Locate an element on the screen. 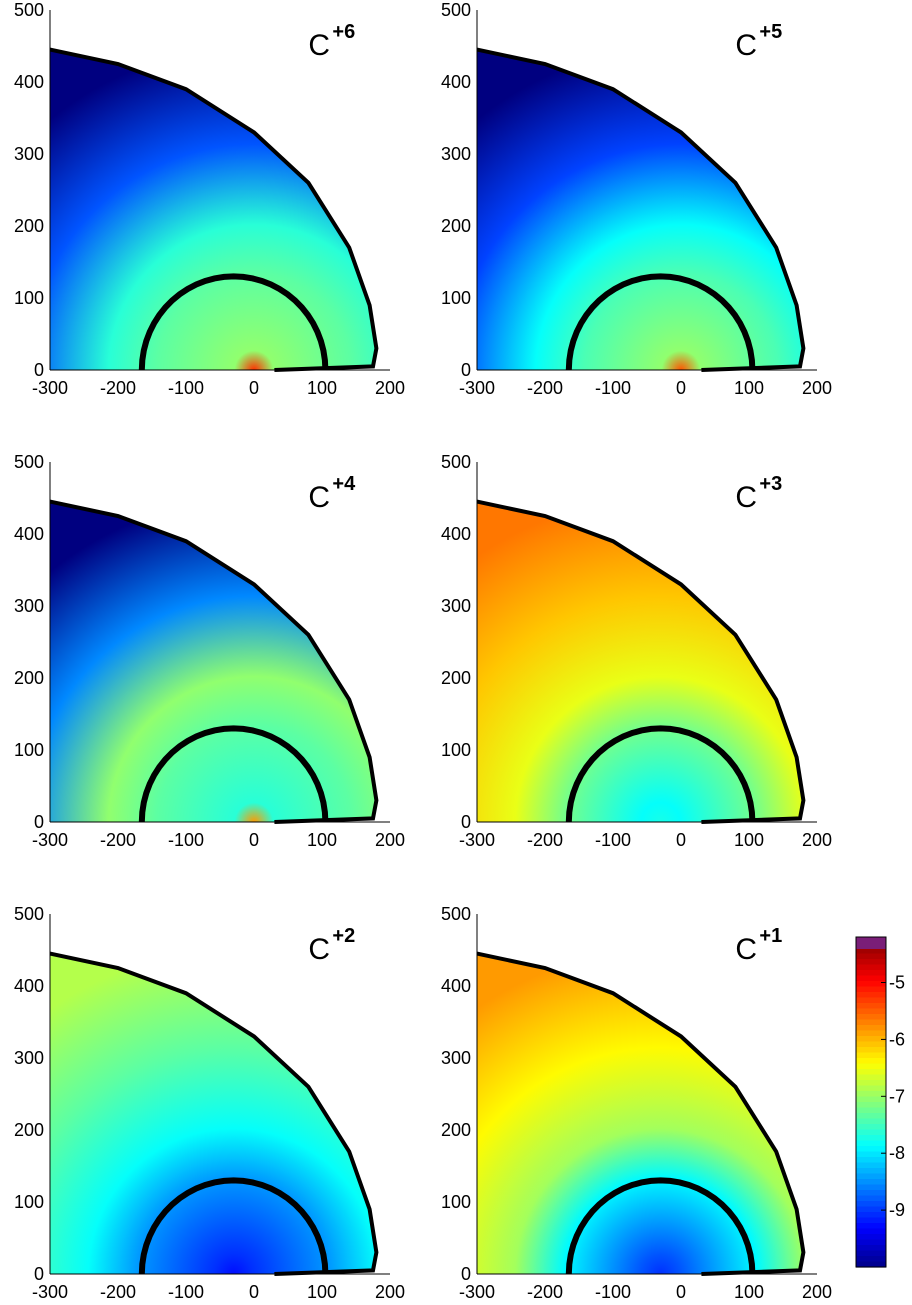  ion-charge: +1 is located at coordinates (770, 936).